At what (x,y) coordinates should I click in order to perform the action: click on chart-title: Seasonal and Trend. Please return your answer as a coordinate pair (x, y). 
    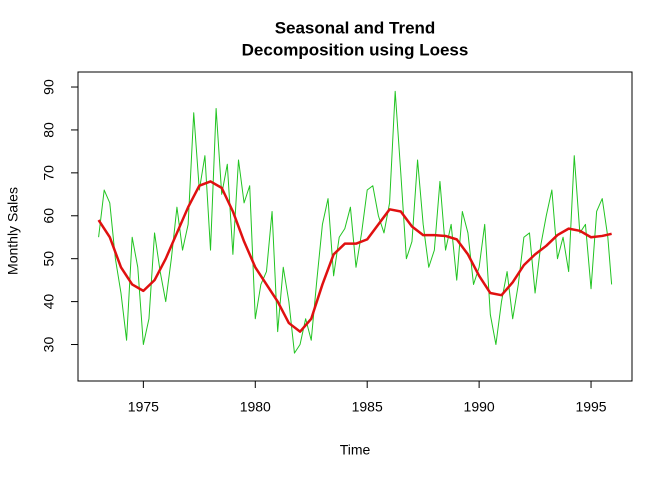
    Looking at the image, I should click on (355, 27).